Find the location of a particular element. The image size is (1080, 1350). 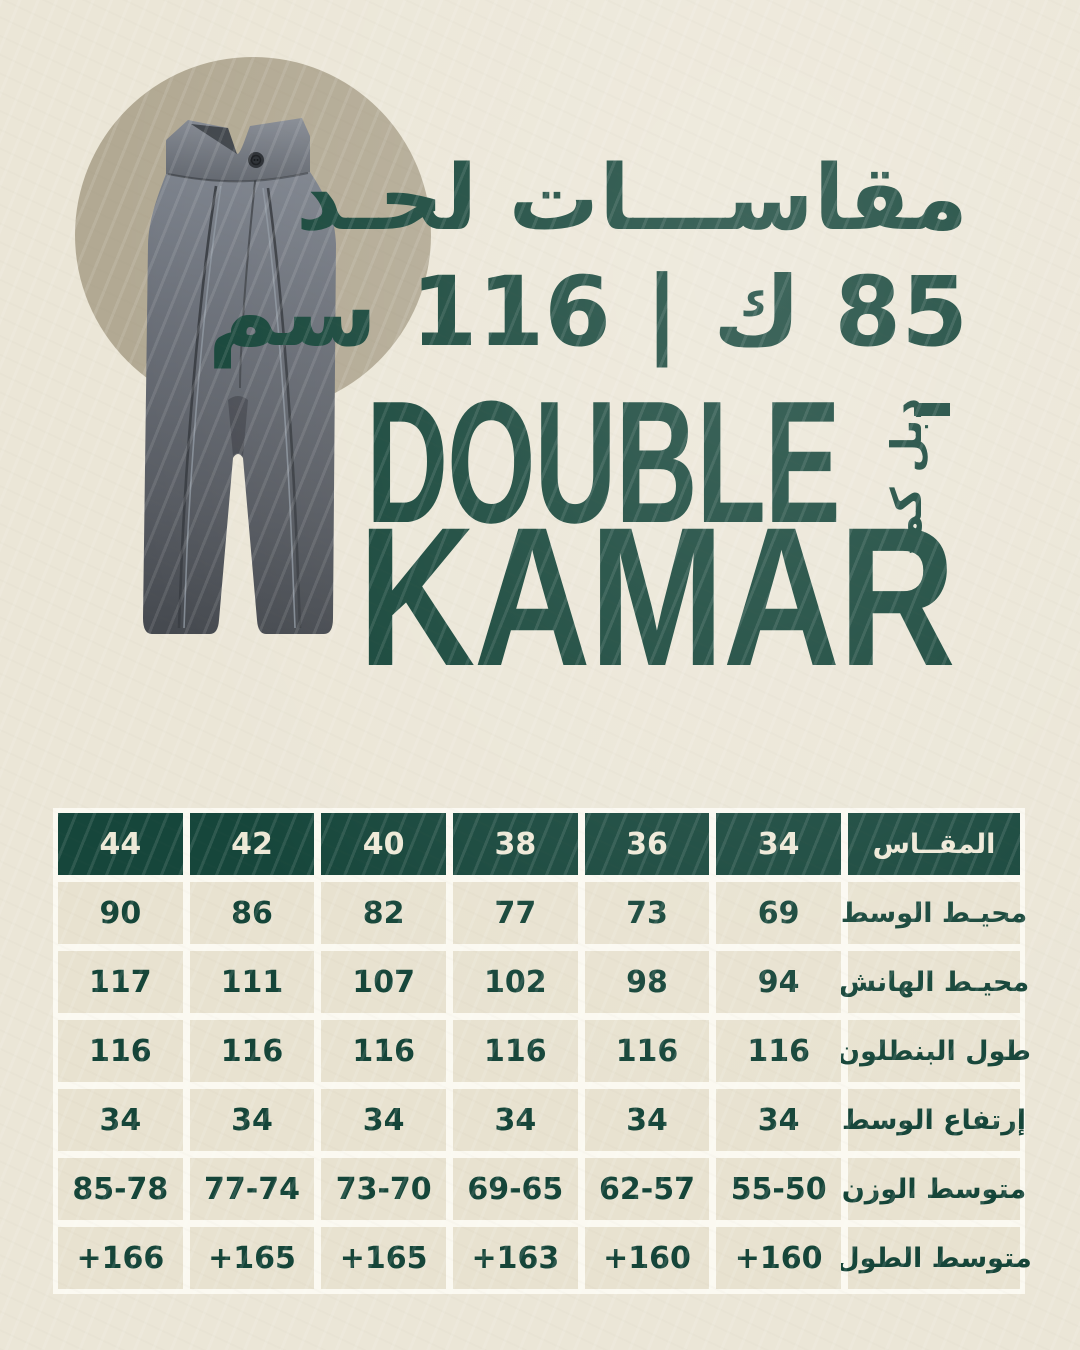

size-value-cell: 69 is located at coordinates (778, 913).